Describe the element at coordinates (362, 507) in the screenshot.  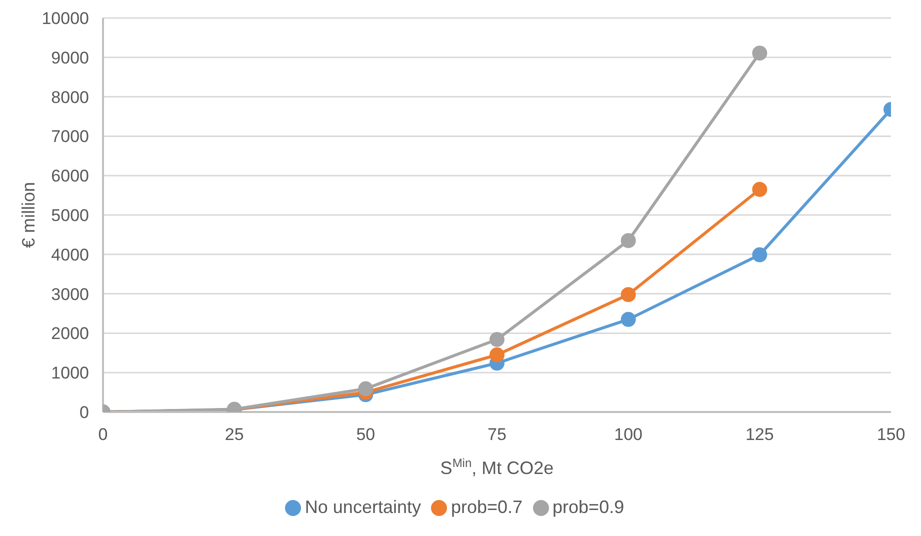
I see `legend-label: No uncertainty` at that location.